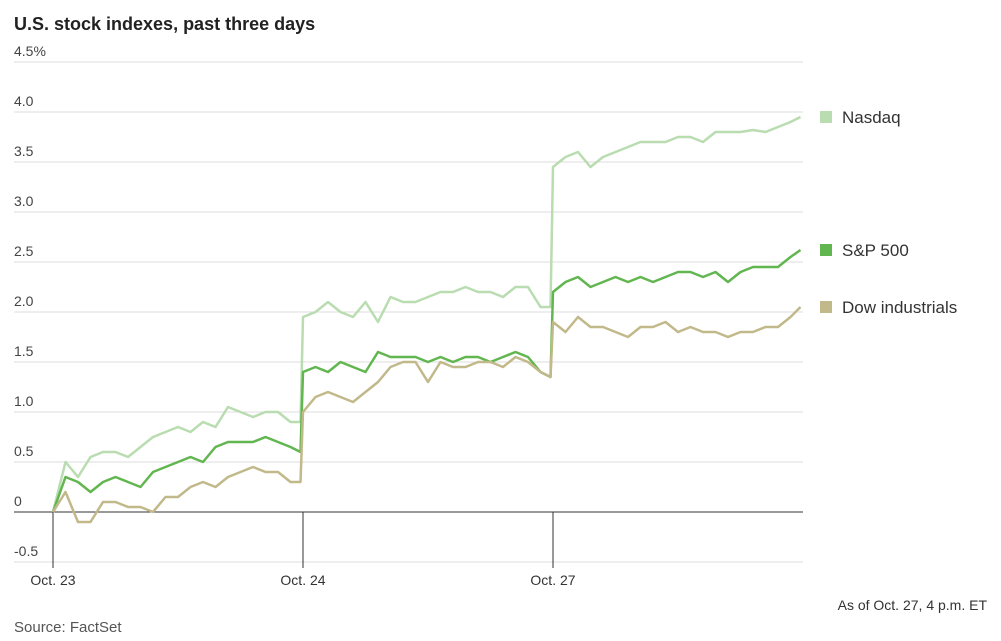 The width and height of the screenshot is (1001, 641). I want to click on source: Source: FactSet, so click(68, 627).